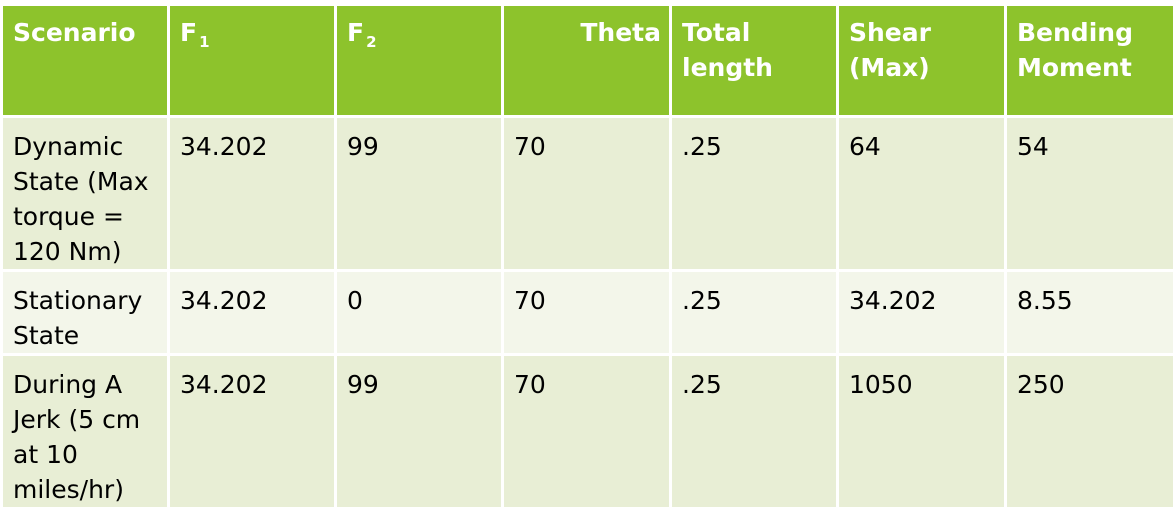 The height and width of the screenshot is (513, 1176). I want to click on cell-scenario: During A Jerk (5 cm at 10 miles/hr), so click(85, 431).